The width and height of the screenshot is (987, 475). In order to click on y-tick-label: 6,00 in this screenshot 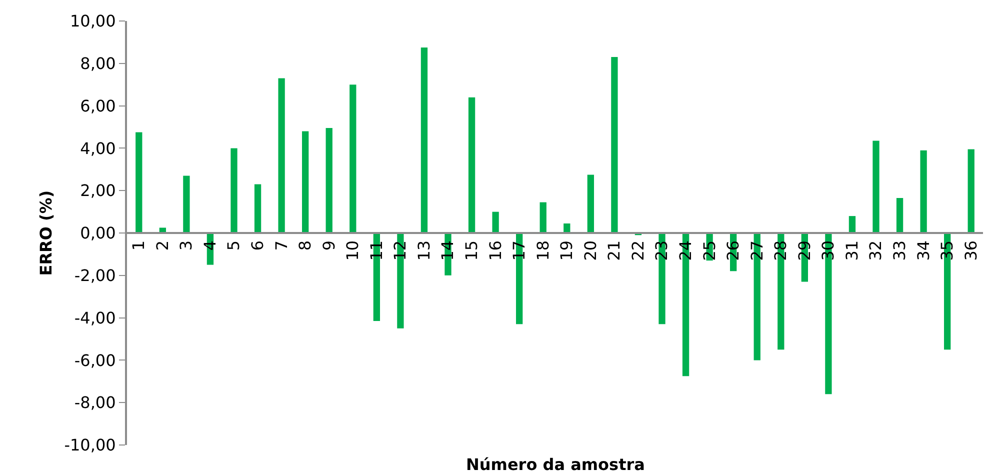, I will do `click(98, 106)`.